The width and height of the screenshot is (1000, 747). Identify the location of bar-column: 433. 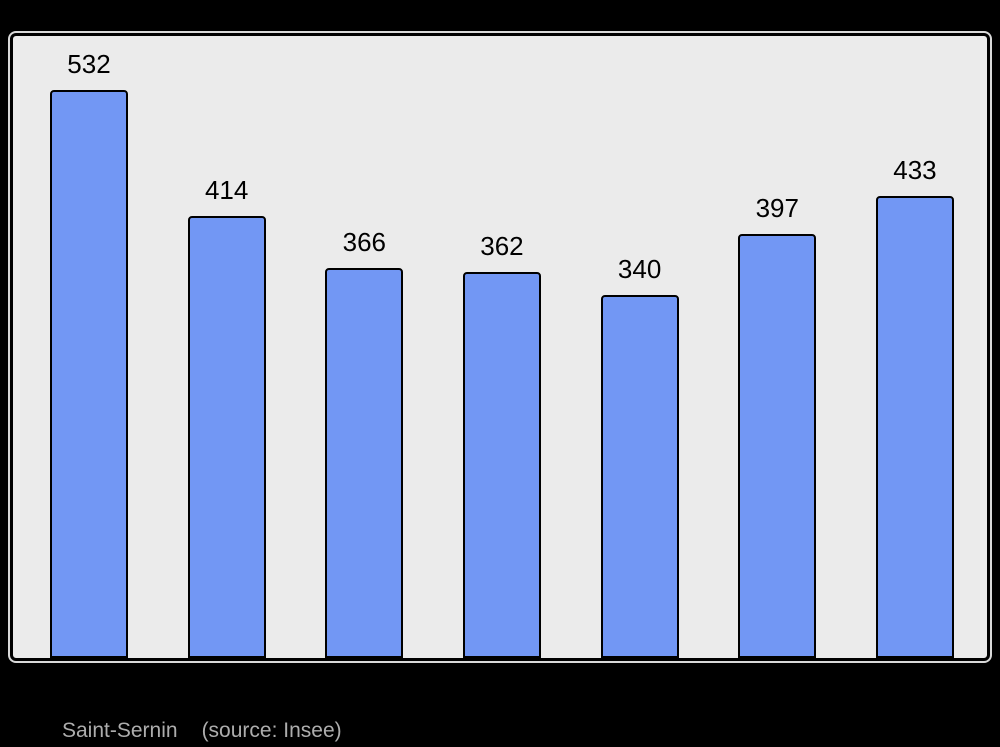
(914, 406).